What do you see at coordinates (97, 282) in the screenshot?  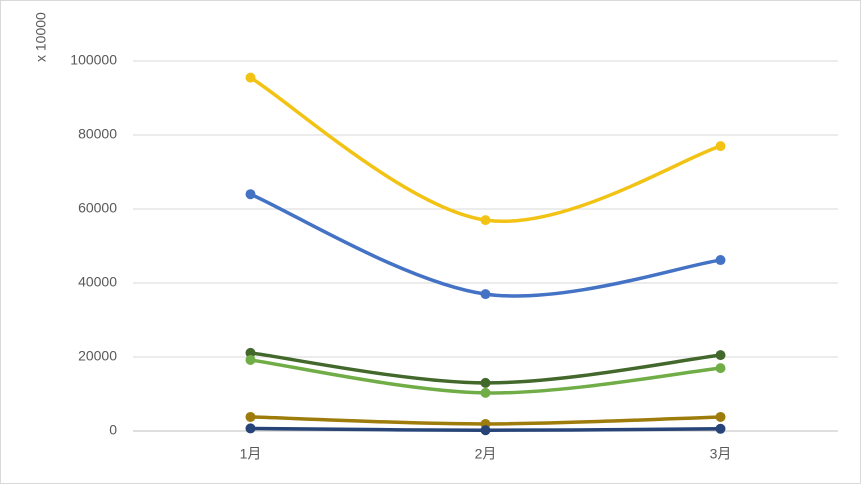 I see `y-tick-label: 40000` at bounding box center [97, 282].